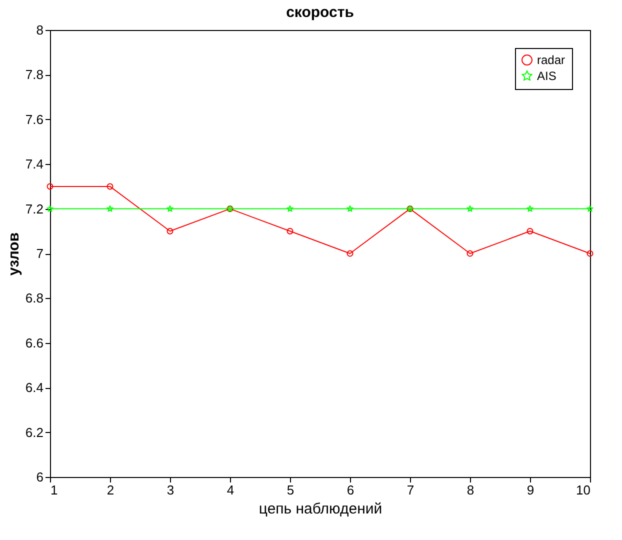  What do you see at coordinates (34, 298) in the screenshot?
I see `y-tick-label: 6.8` at bounding box center [34, 298].